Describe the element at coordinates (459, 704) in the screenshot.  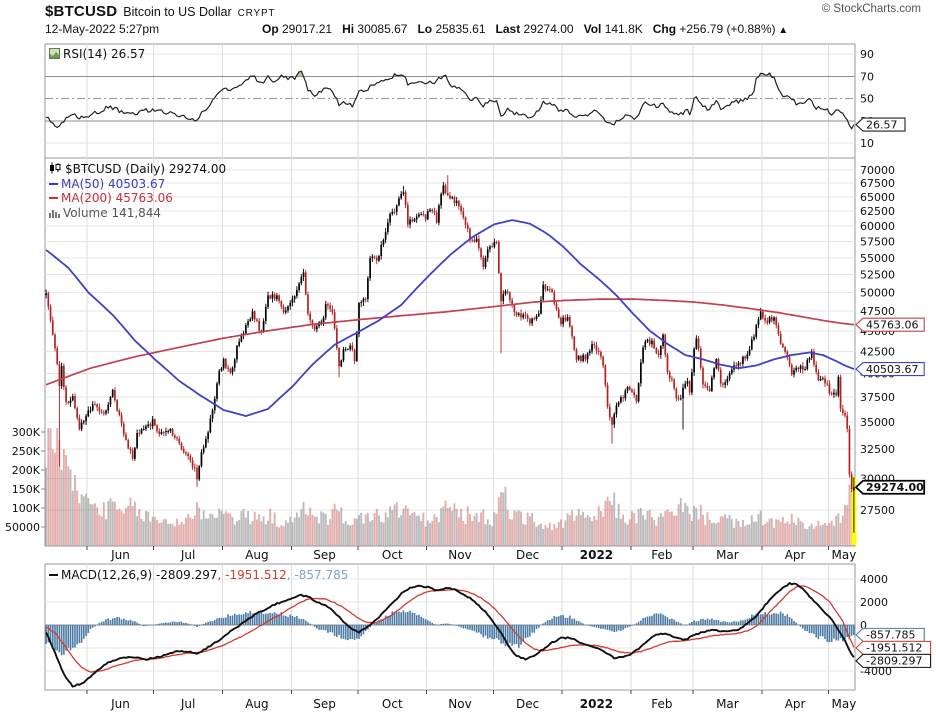
I see `month-label: Nov` at that location.